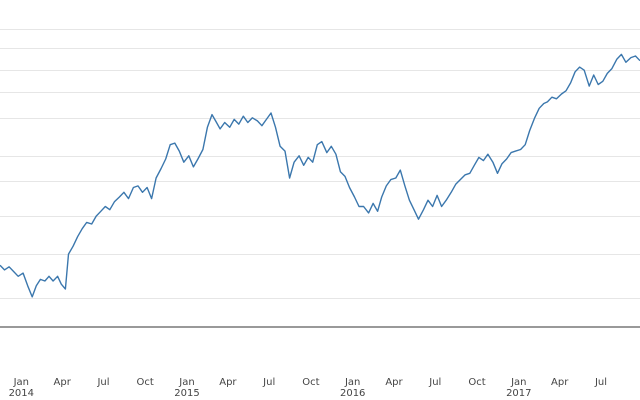  Describe the element at coordinates (352, 382) in the screenshot. I see `x-tick-label-8: Jan` at that location.